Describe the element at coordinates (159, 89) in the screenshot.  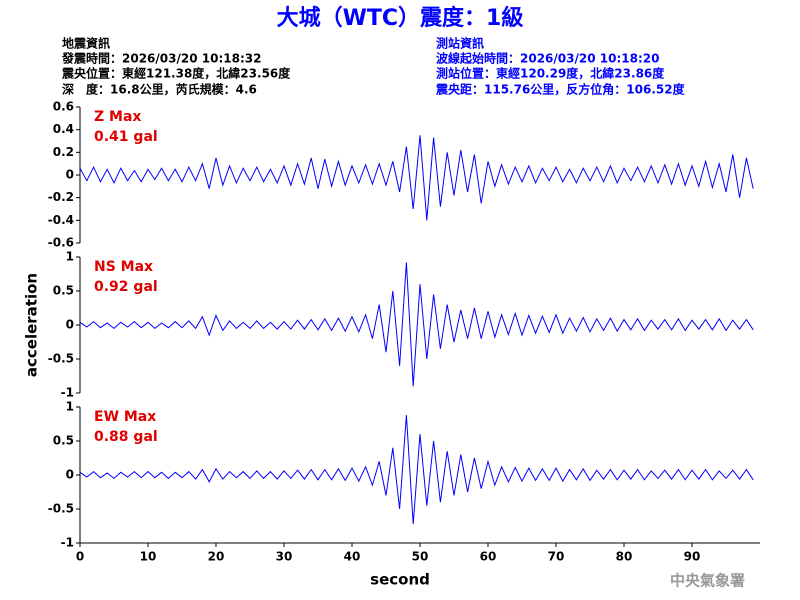
I see `info-left: 深 度：16.8公里，芮氏規模：4.6` at that location.